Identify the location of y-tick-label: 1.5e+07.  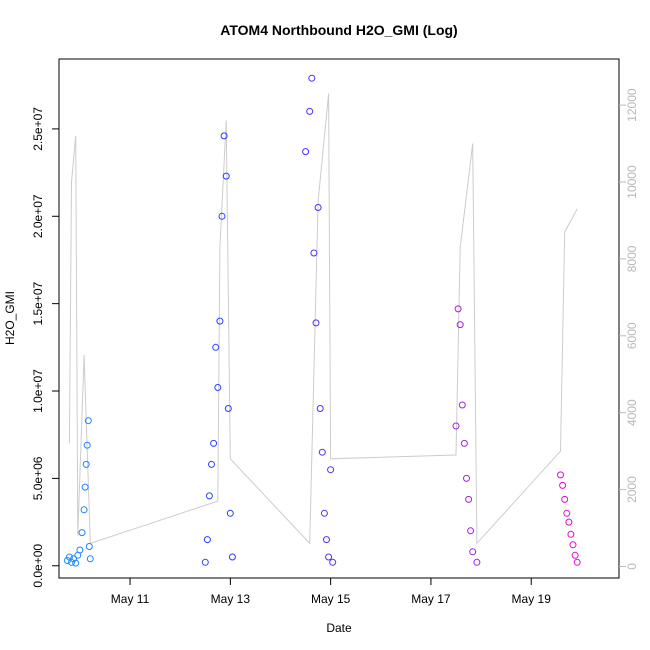
(38, 303).